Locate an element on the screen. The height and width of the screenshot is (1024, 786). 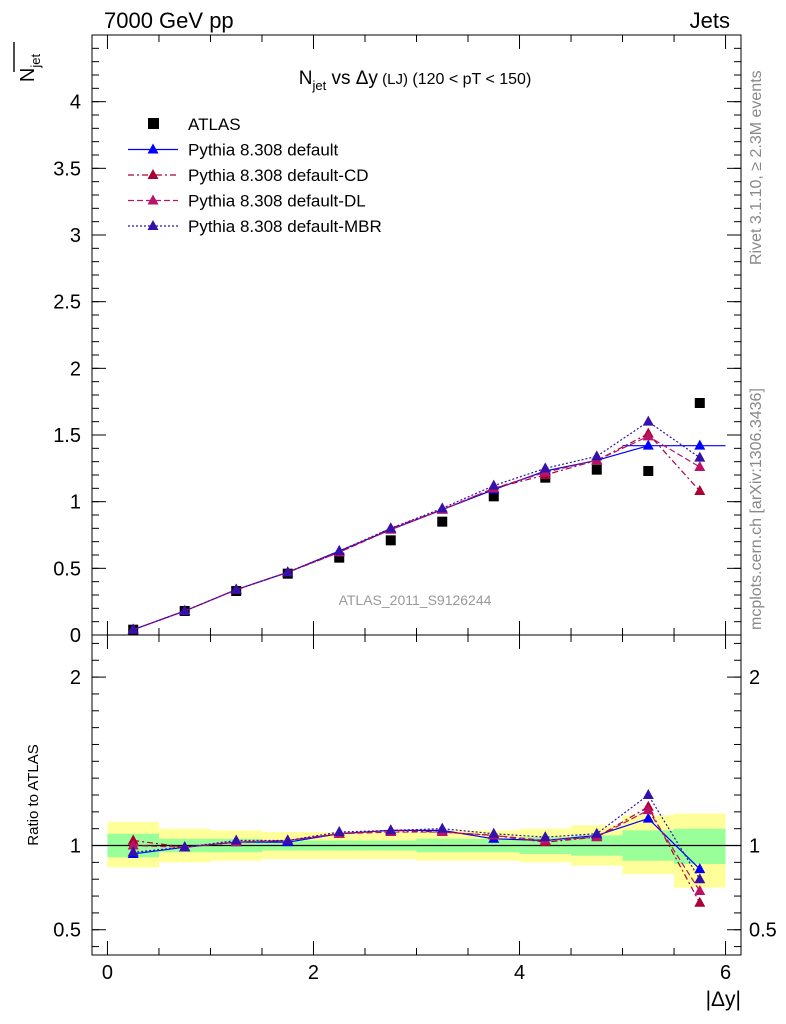
legend-label-4: Pythia 8.308 default-MBR is located at coordinates (285, 226).